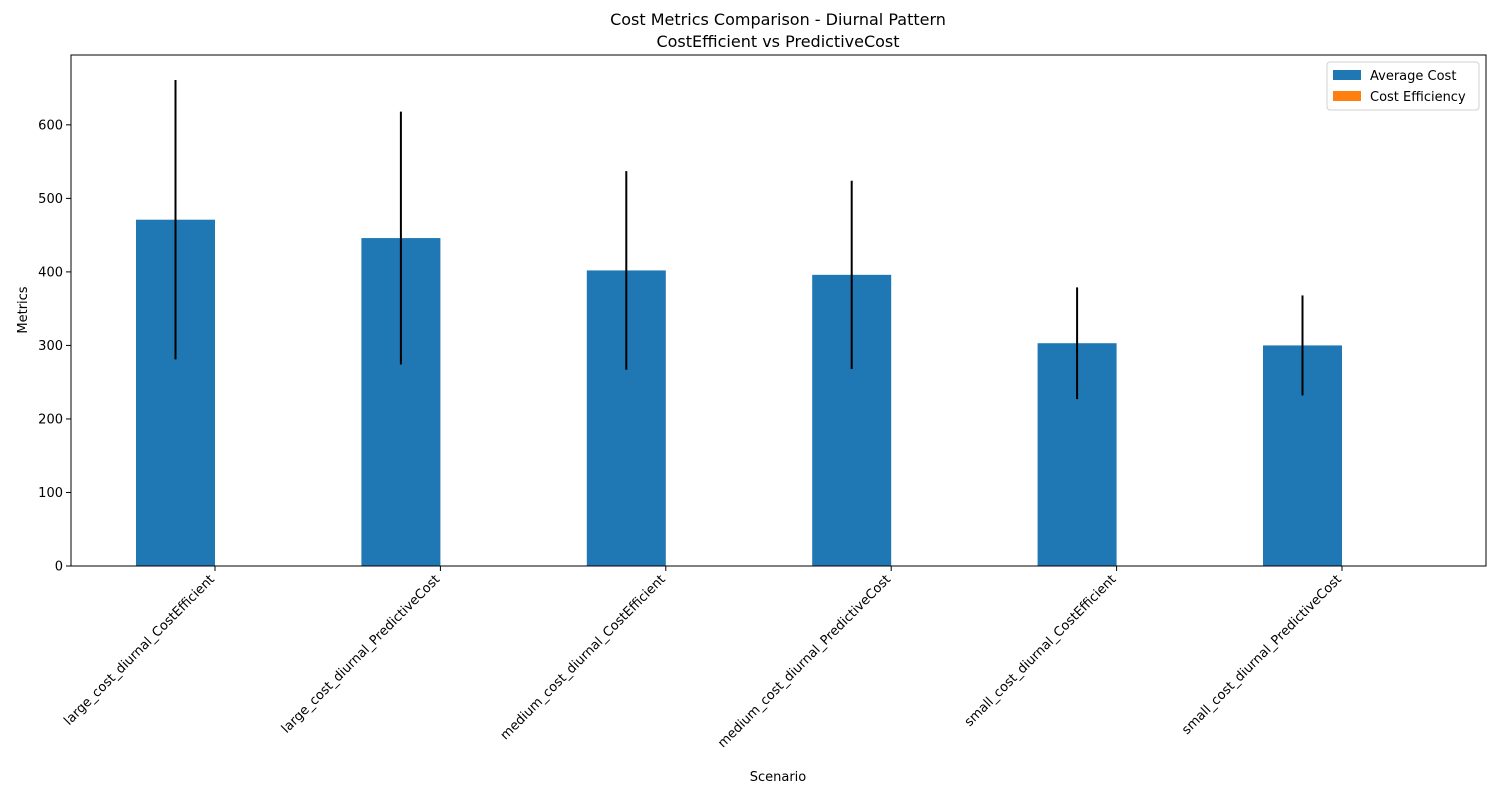 The width and height of the screenshot is (1500, 800). I want to click on chart-subtitle: CostEfficient vs PredictiveCost, so click(777, 41).